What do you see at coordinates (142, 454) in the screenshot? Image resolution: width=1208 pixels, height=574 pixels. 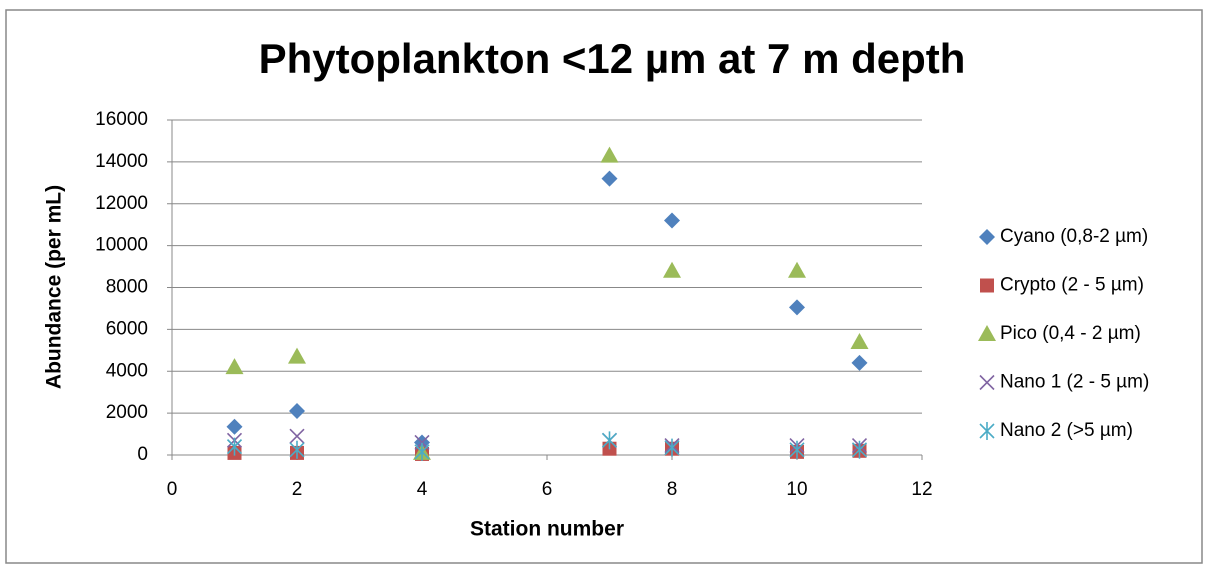 I see `y-tick-label: 0` at bounding box center [142, 454].